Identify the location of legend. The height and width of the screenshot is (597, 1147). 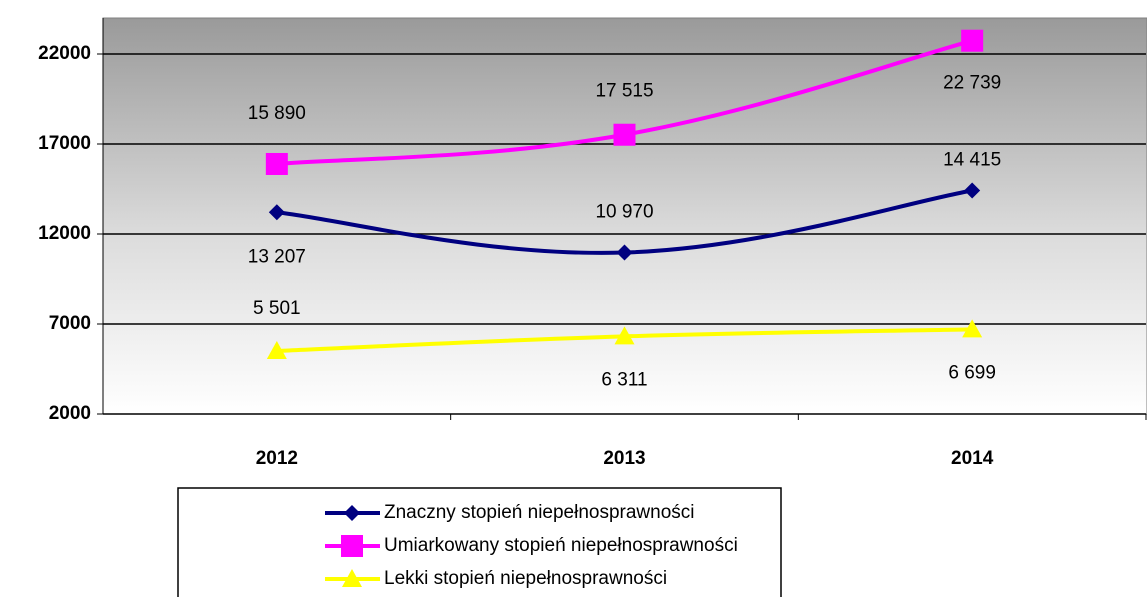
(479, 542).